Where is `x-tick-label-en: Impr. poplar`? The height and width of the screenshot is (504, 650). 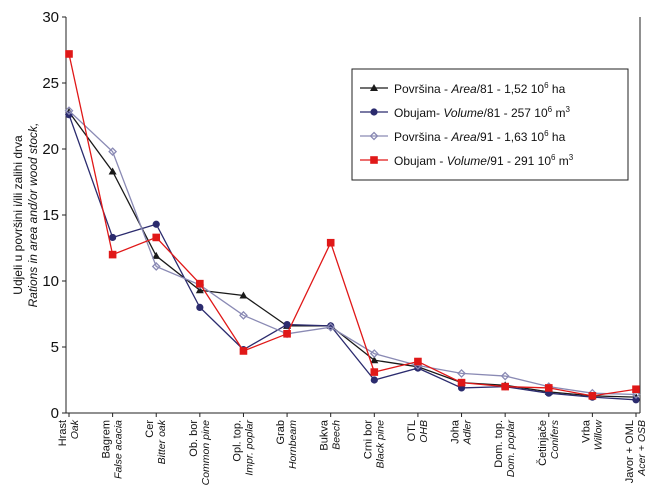
x-tick-label-en: Impr. poplar is located at coordinates (249, 448).